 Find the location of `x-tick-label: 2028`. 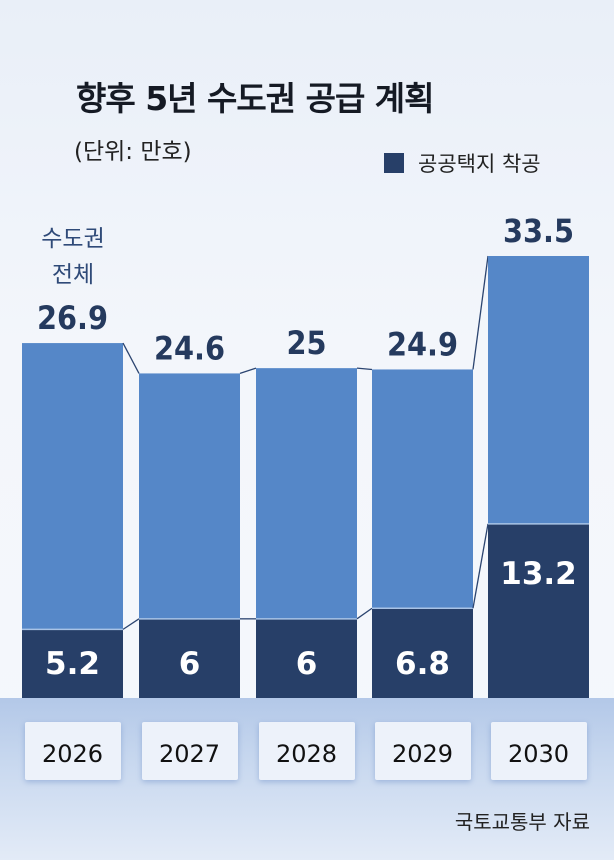

x-tick-label: 2028 is located at coordinates (306, 754).